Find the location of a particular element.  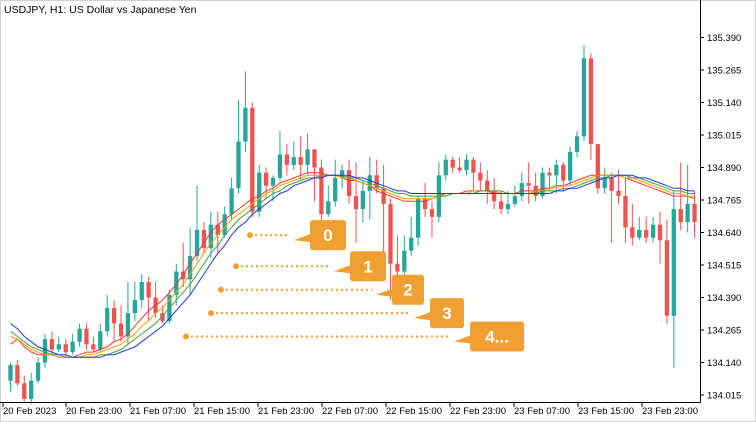

price-tick-label: 135.265 is located at coordinates (724, 71).